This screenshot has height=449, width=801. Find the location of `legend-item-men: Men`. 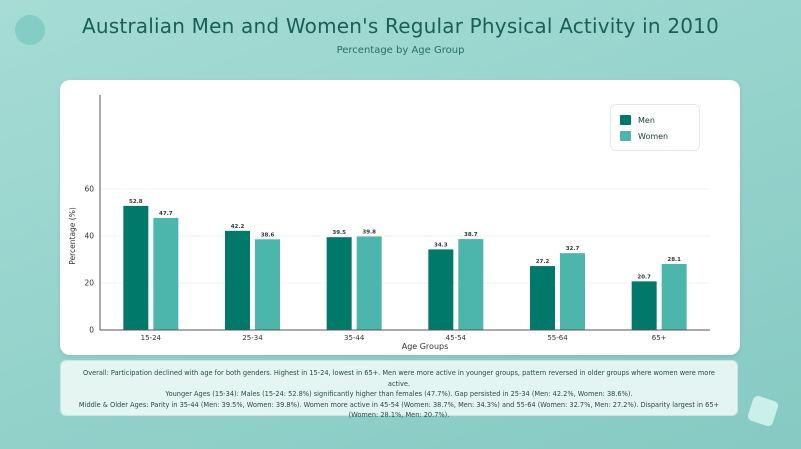

legend-item-men: Men is located at coordinates (637, 120).